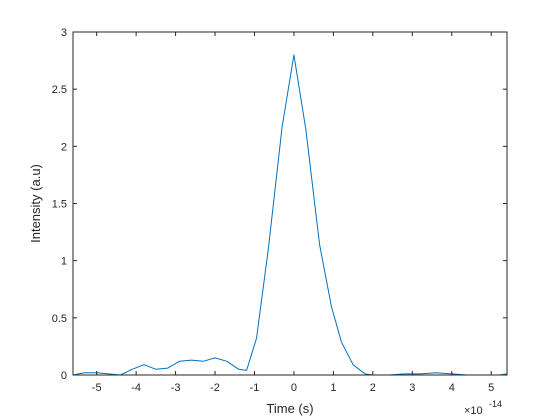 The width and height of the screenshot is (560, 420). What do you see at coordinates (473, 411) in the screenshot?
I see `x-exponent-base: ×10` at bounding box center [473, 411].